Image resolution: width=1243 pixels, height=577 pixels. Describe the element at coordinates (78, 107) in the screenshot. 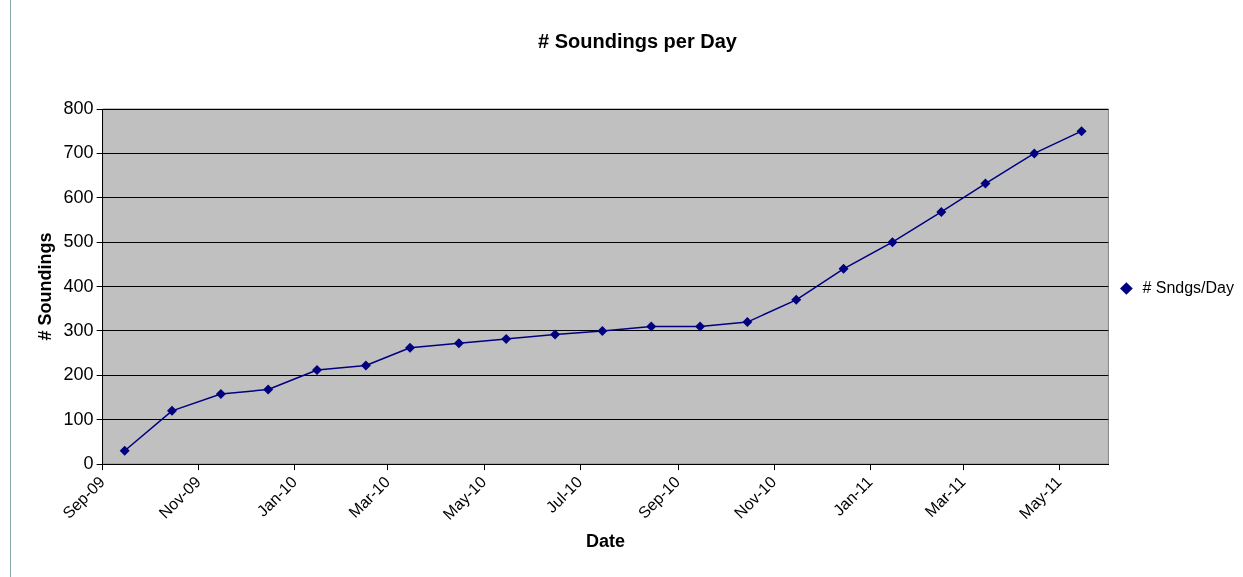

I see `y-tick-label: 800` at that location.